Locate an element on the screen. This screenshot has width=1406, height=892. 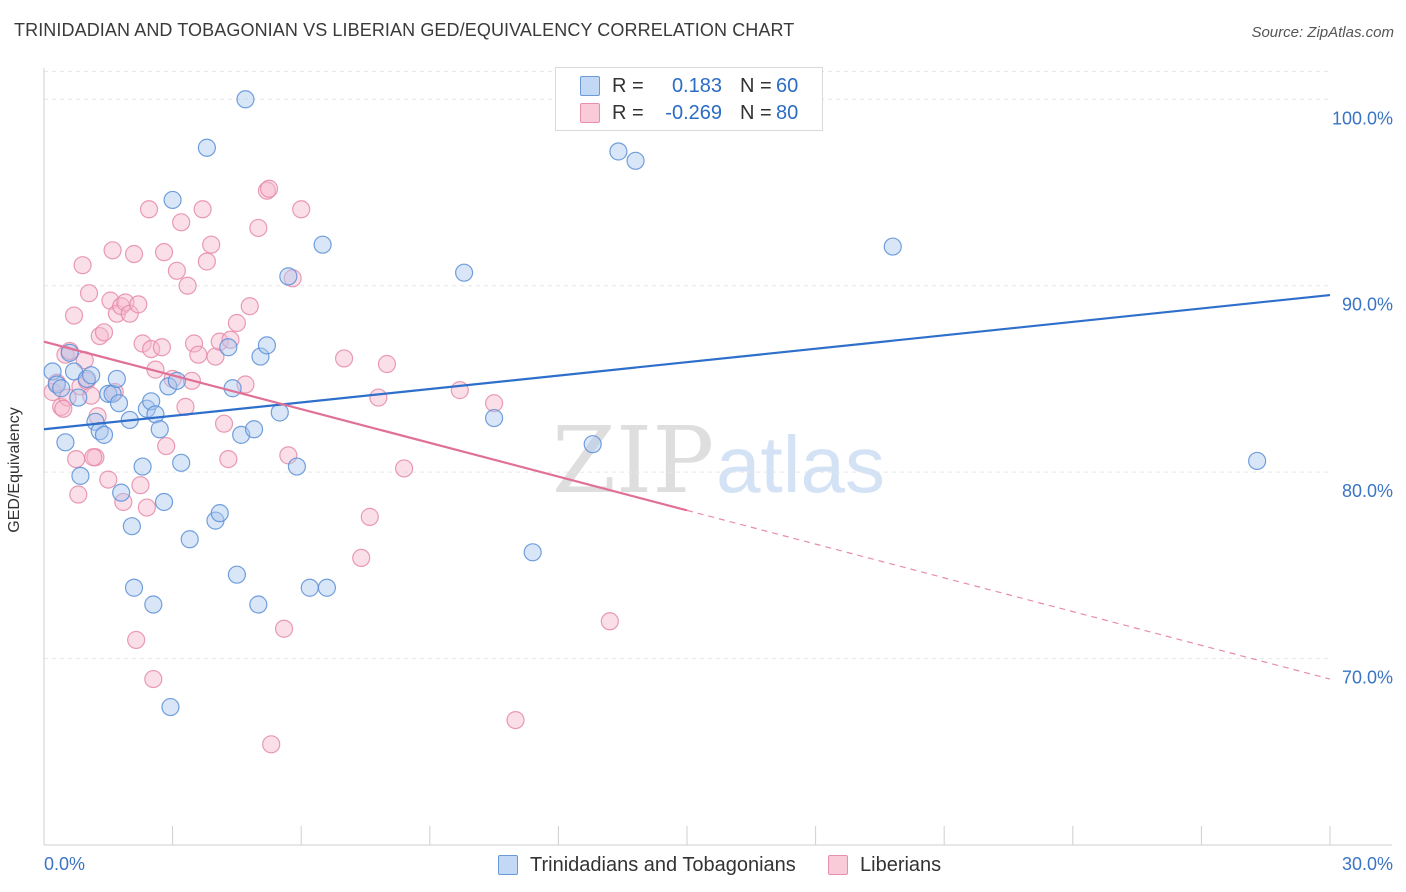
r-value: 0.183 is located at coordinates (696, 85).